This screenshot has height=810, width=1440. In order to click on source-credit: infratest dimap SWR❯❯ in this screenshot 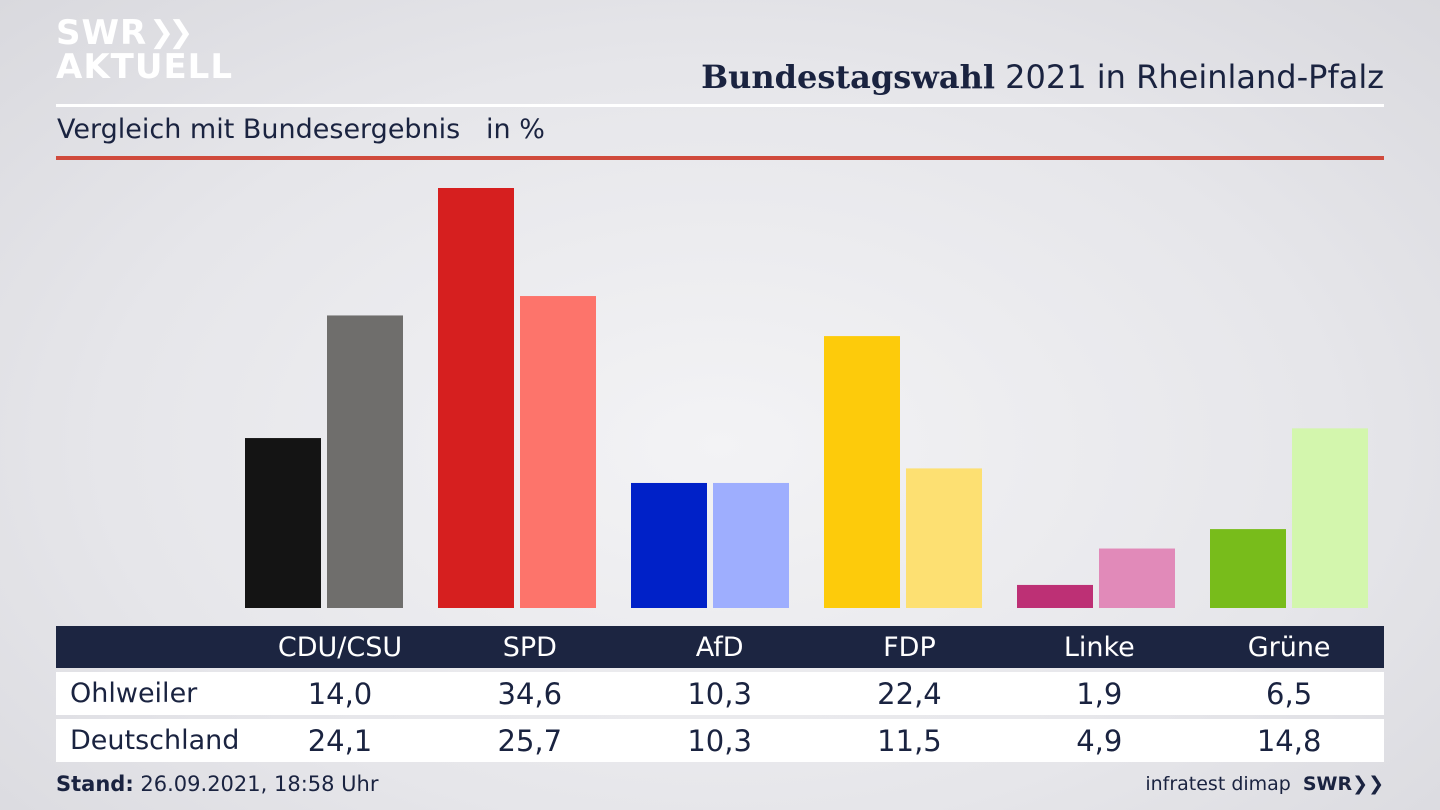, I will do `click(1264, 784)`.